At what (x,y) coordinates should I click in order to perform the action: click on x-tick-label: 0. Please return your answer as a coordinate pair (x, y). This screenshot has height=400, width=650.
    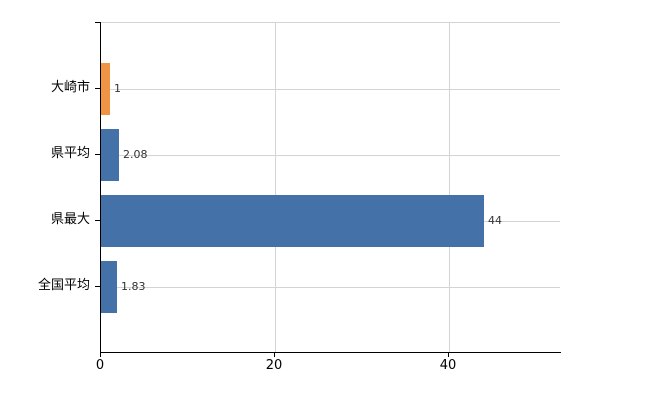
    Looking at the image, I should click on (100, 365).